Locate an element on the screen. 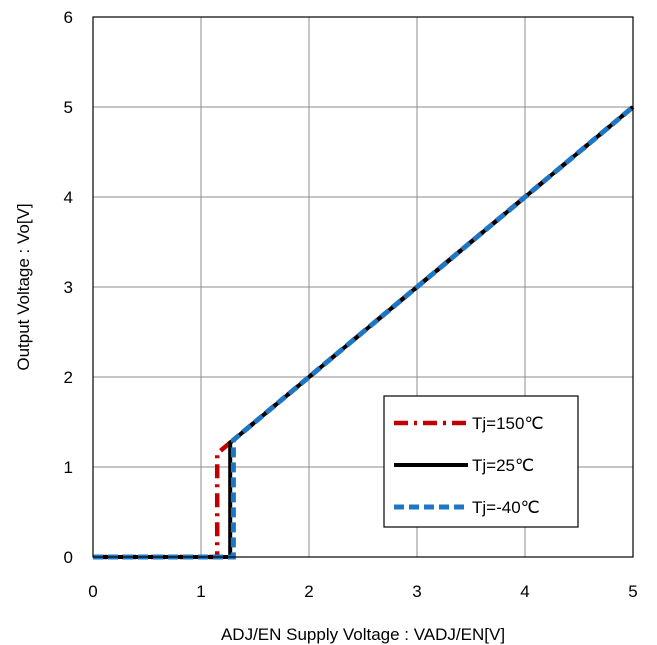  y-tick-label: 5 is located at coordinates (68, 107).